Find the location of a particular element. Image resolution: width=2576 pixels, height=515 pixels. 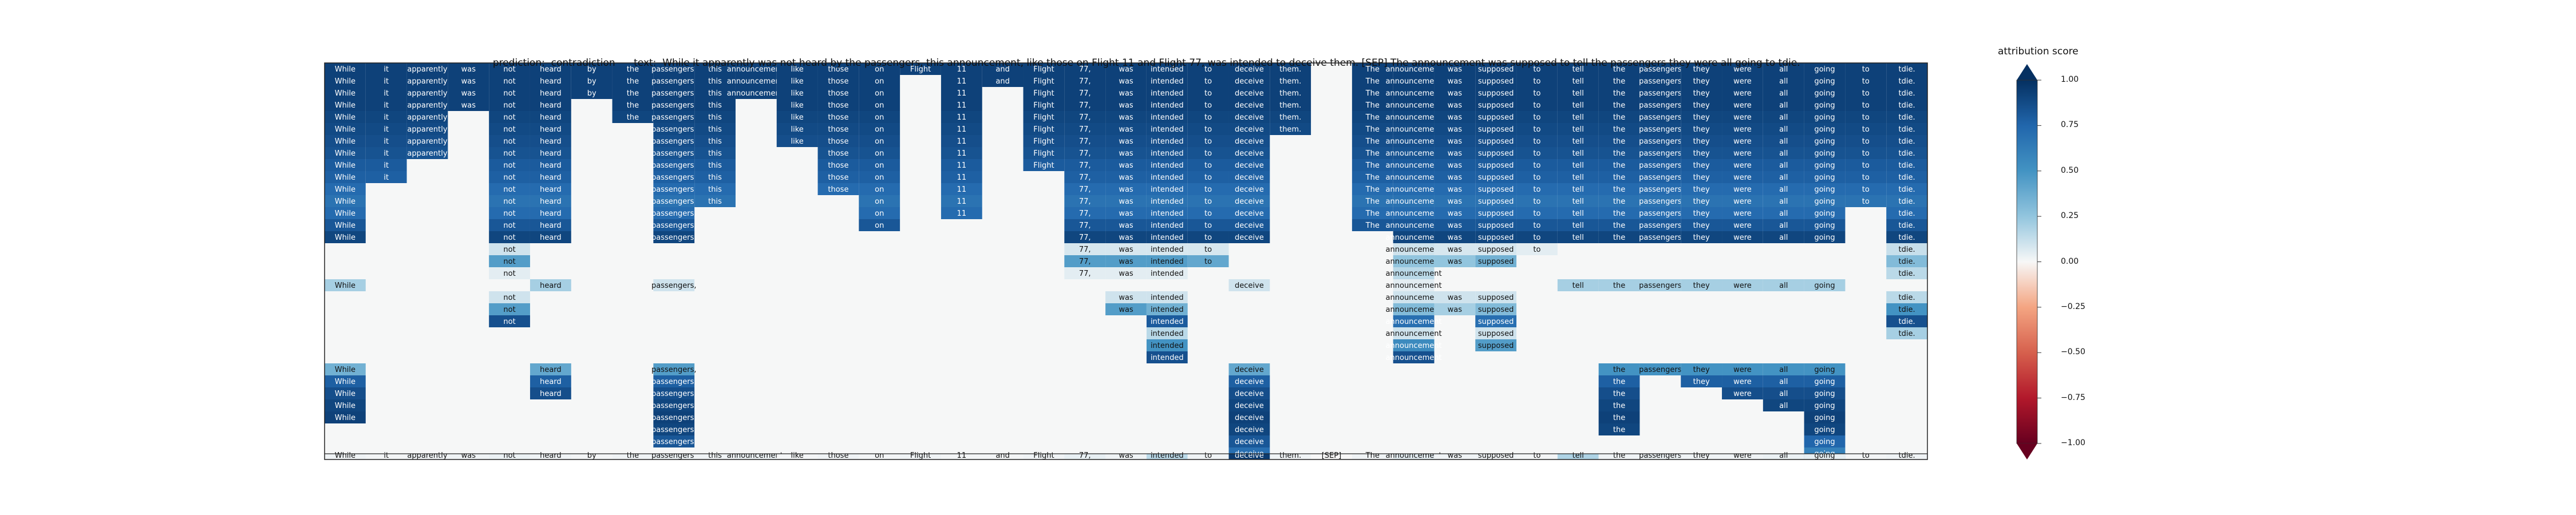

heatmap-cell-token: going is located at coordinates (1824, 370).